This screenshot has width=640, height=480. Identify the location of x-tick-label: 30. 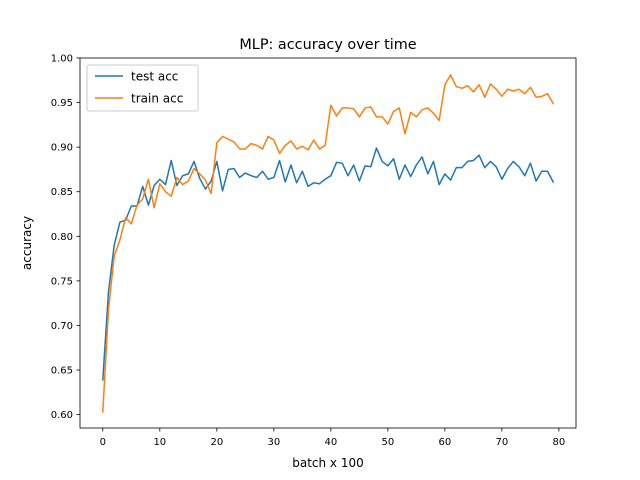
(273, 442).